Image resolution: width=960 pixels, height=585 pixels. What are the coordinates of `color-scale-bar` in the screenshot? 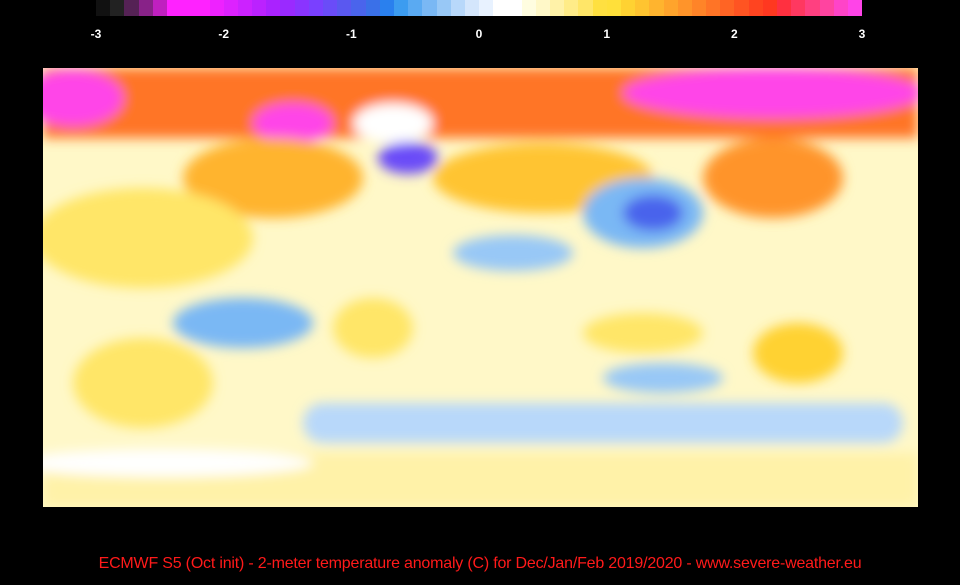 It's located at (479, 8).